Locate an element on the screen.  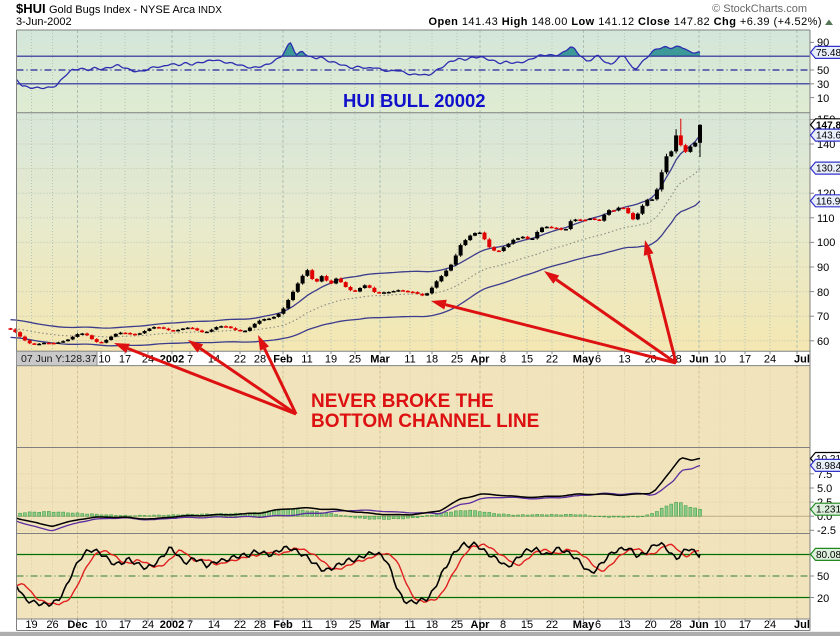
svg-text: 80 is located at coordinates (823, 293).